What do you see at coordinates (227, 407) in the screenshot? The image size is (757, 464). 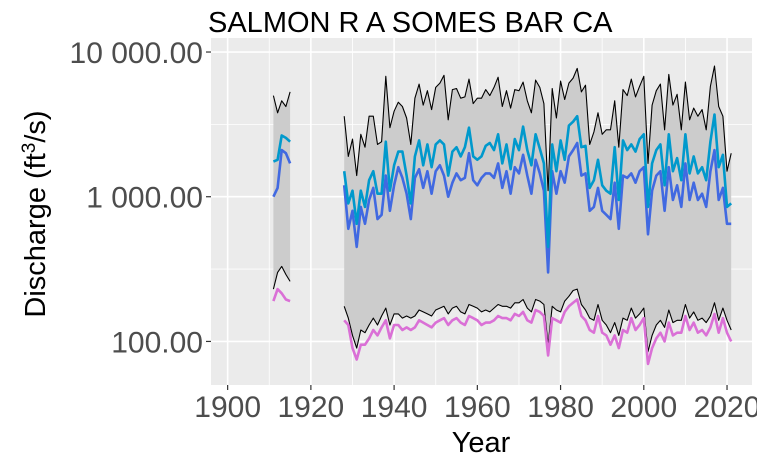 I see `x-tick-label: 1900` at bounding box center [227, 407].